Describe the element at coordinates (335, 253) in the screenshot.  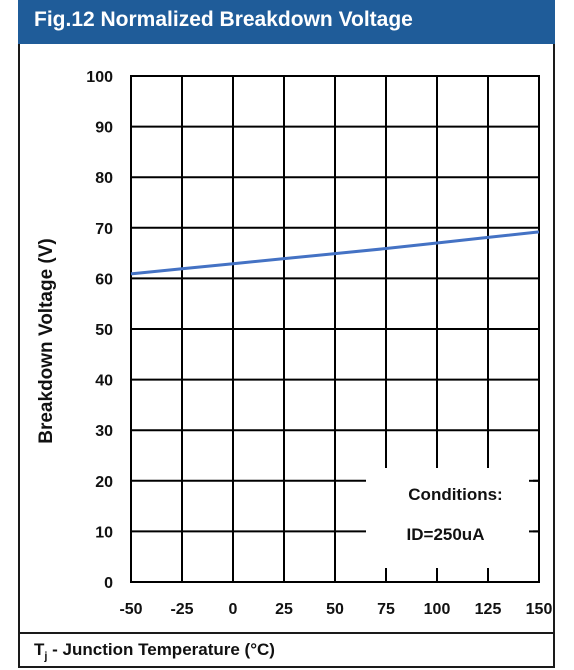
I see `series-line` at that location.